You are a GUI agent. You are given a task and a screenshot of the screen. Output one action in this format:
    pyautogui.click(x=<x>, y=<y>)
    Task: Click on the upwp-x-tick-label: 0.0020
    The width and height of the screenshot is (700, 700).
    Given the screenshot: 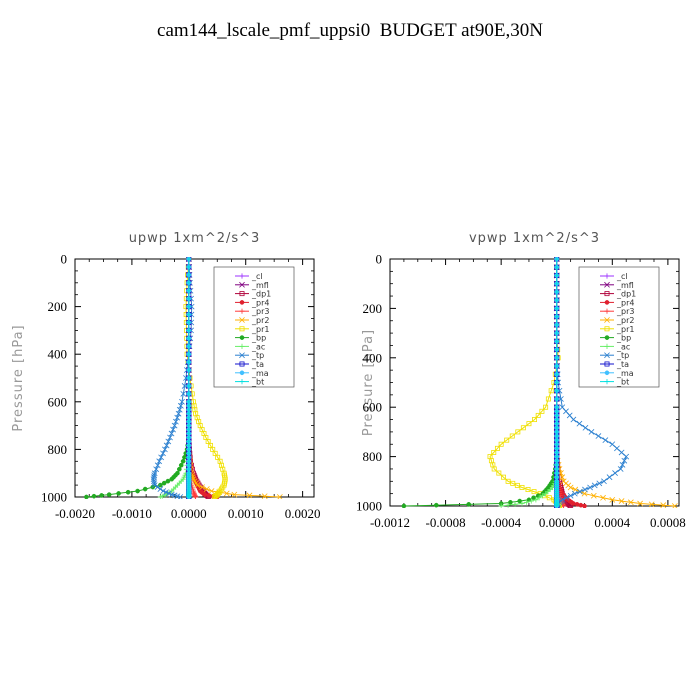 What is the action you would take?
    pyautogui.click(x=303, y=513)
    